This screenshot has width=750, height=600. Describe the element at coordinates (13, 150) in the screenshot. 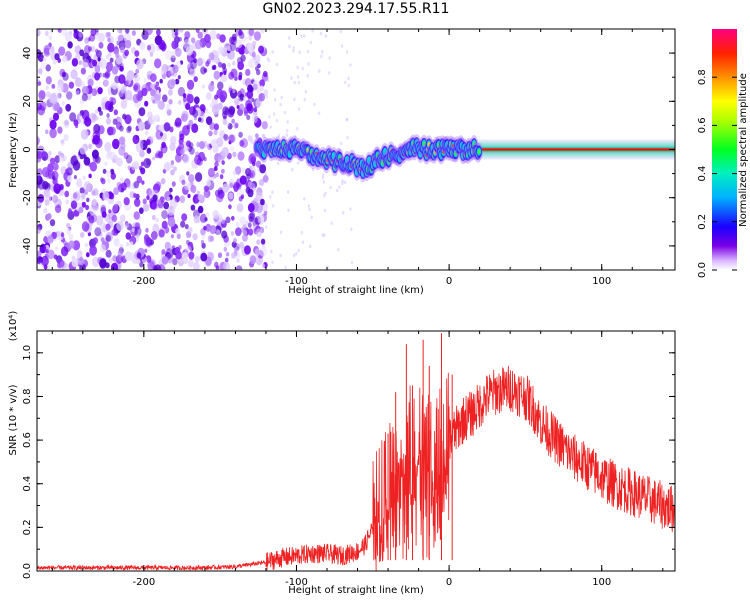

I see `spectrogram-y-axis-label: Frequency (Hz)` at that location.